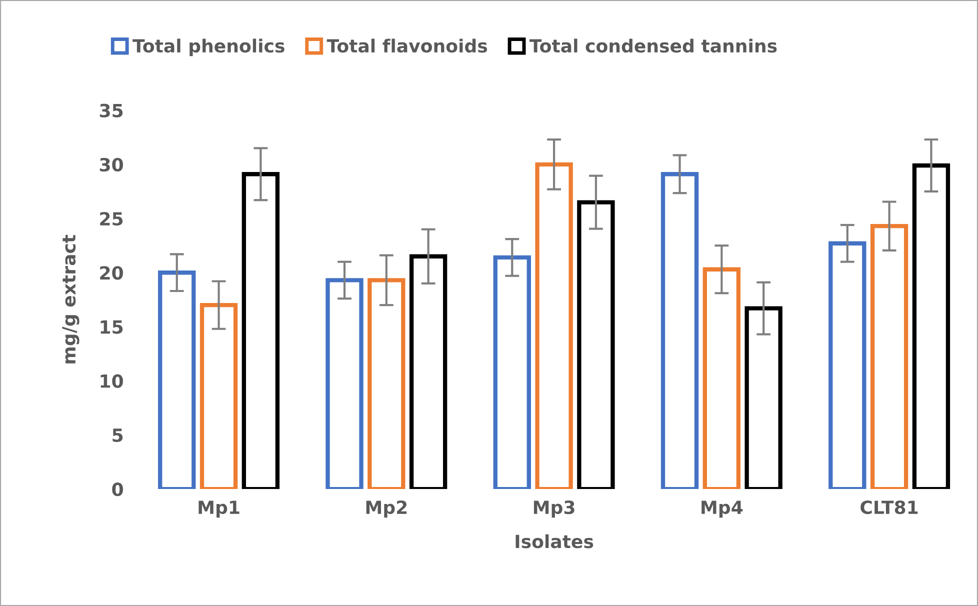  Describe the element at coordinates (554, 509) in the screenshot. I see `x-tick-label: Mp3` at that location.